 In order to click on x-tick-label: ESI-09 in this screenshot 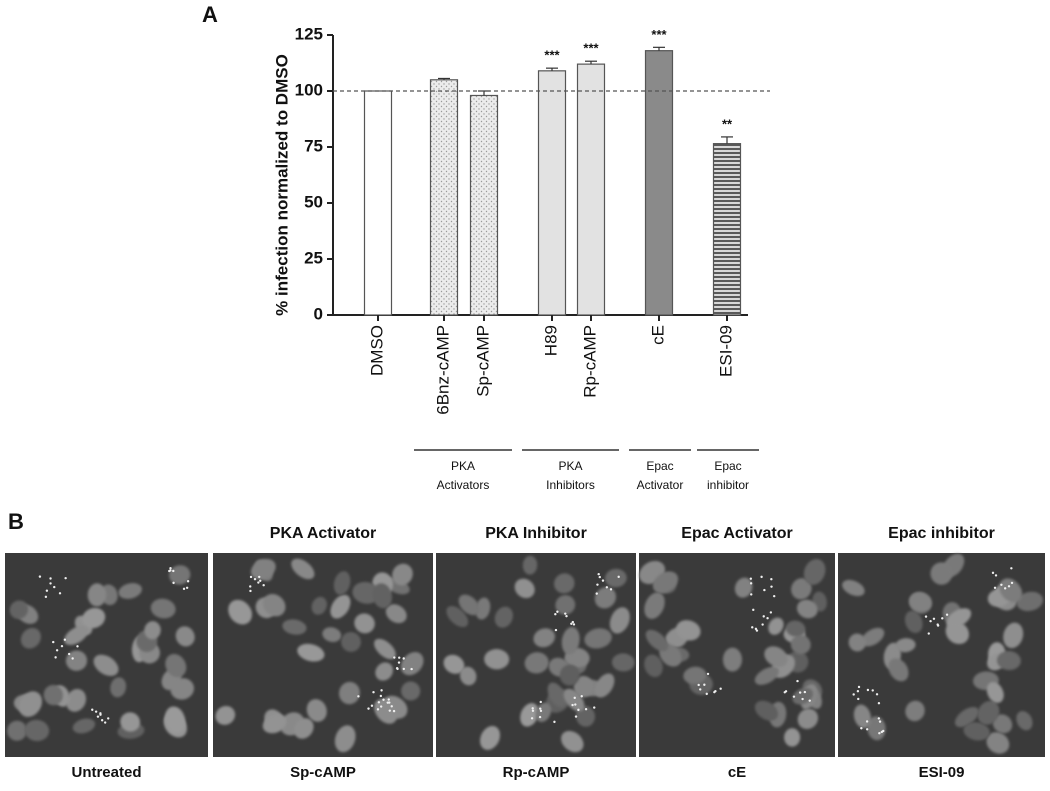, I will do `click(725, 351)`.